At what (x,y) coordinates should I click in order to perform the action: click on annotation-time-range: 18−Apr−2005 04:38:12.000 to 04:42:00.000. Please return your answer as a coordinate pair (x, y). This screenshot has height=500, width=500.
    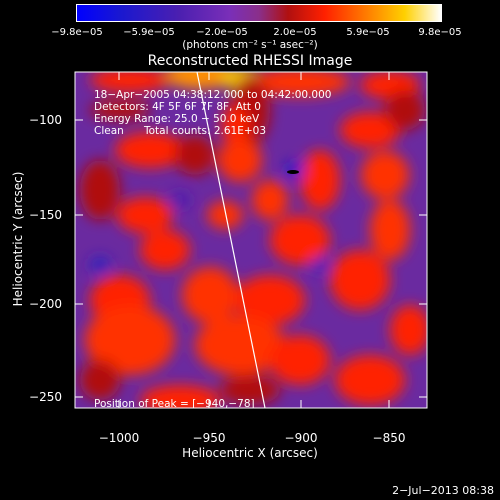
    Looking at the image, I should click on (213, 95).